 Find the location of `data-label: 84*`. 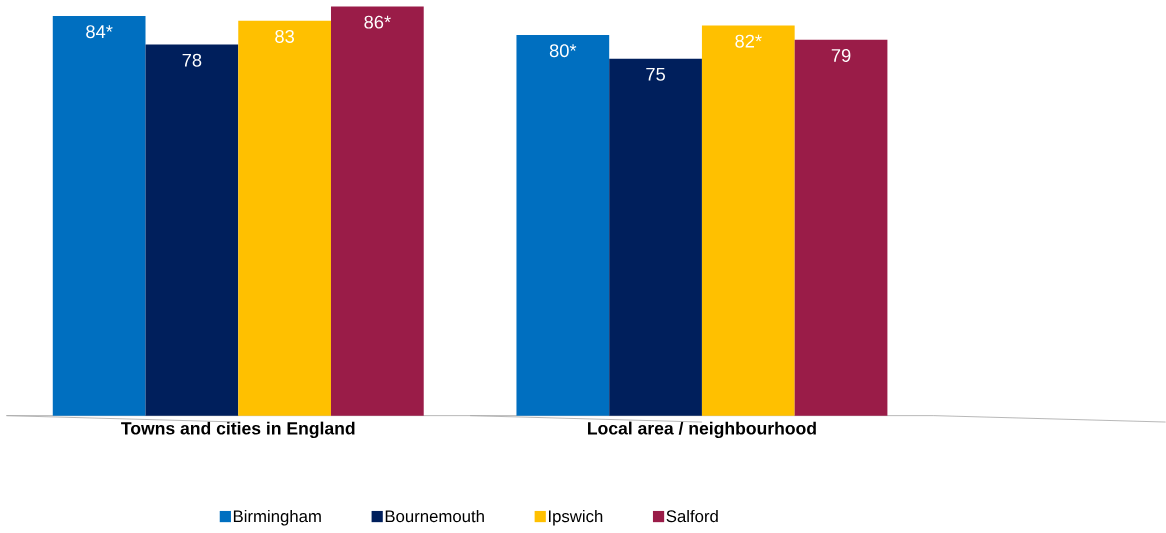

data-label: 84* is located at coordinates (99, 31).